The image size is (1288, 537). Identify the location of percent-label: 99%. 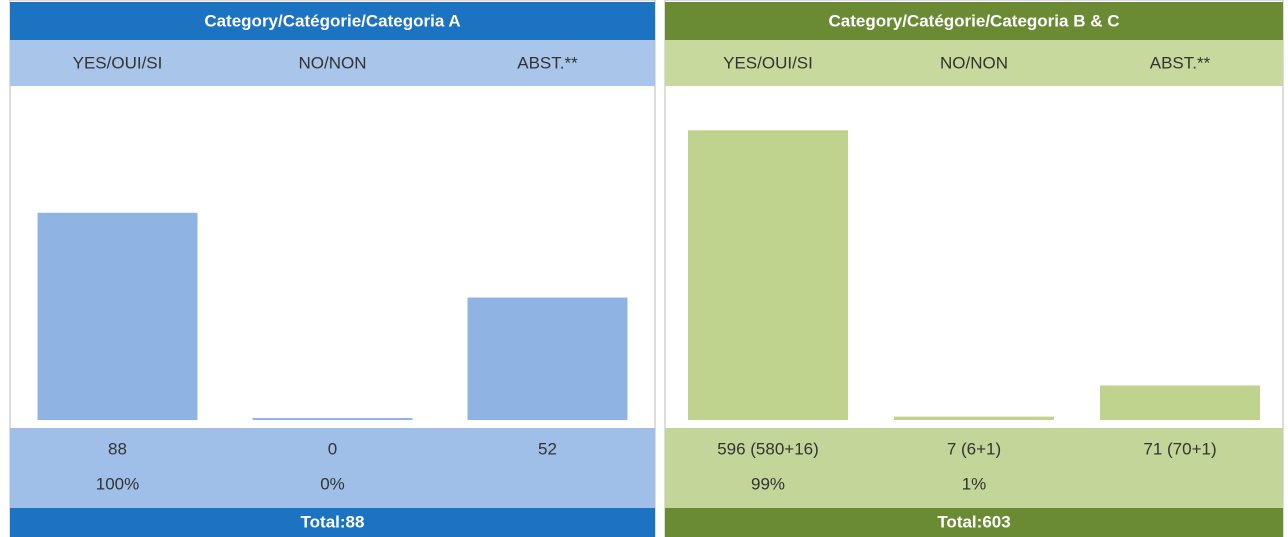
(768, 483).